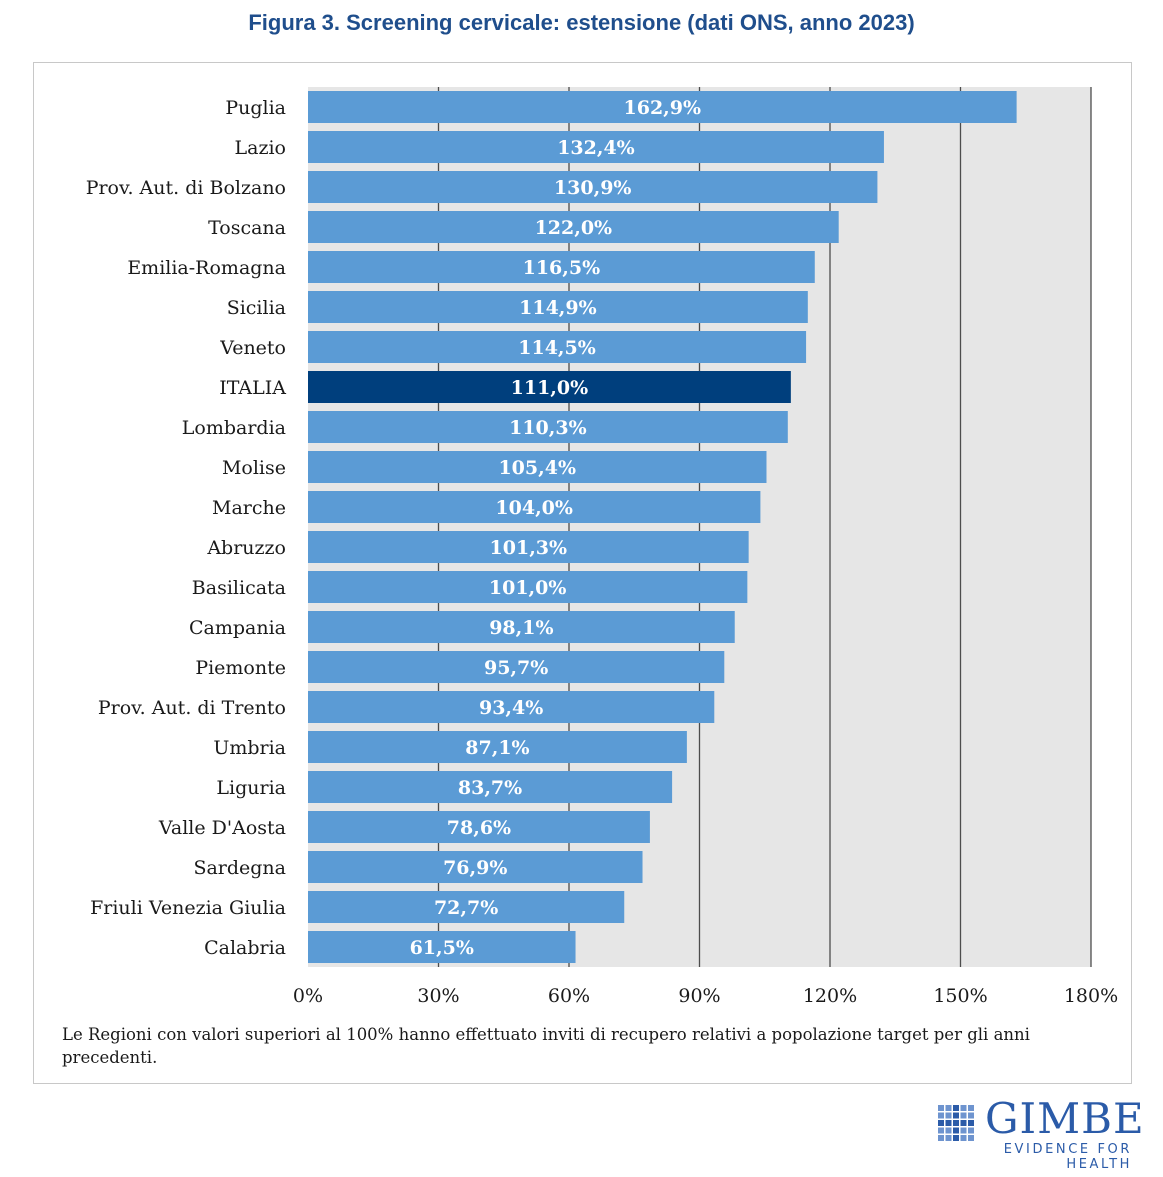 The image size is (1163, 1177). I want to click on value-label: 132,4%, so click(596, 148).